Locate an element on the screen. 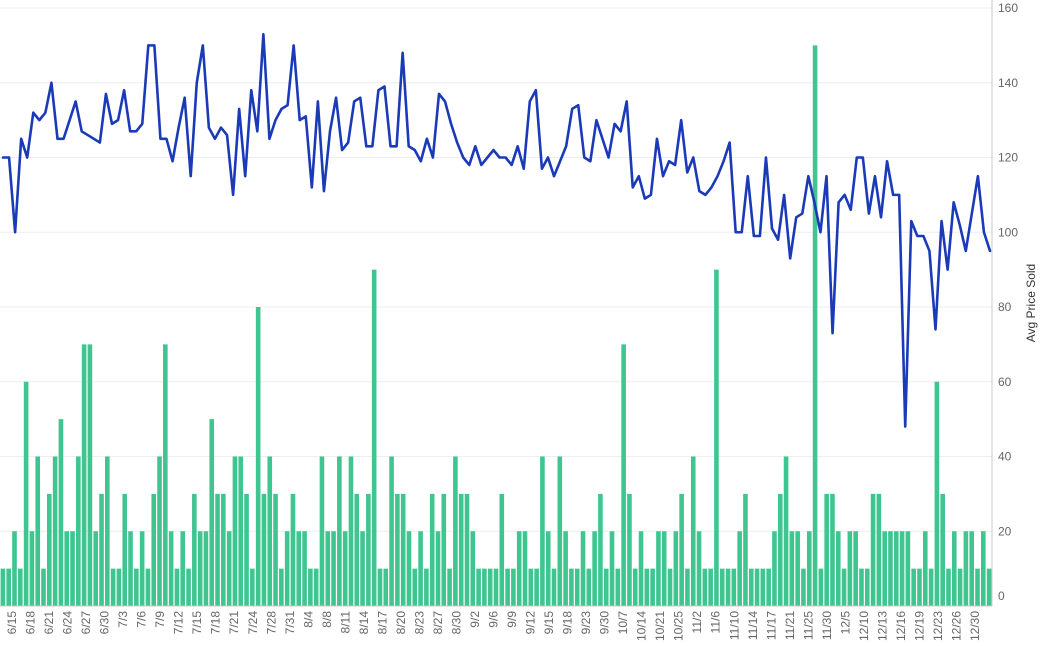 The width and height of the screenshot is (1047, 646). y-tick-label: 140 is located at coordinates (1008, 83).